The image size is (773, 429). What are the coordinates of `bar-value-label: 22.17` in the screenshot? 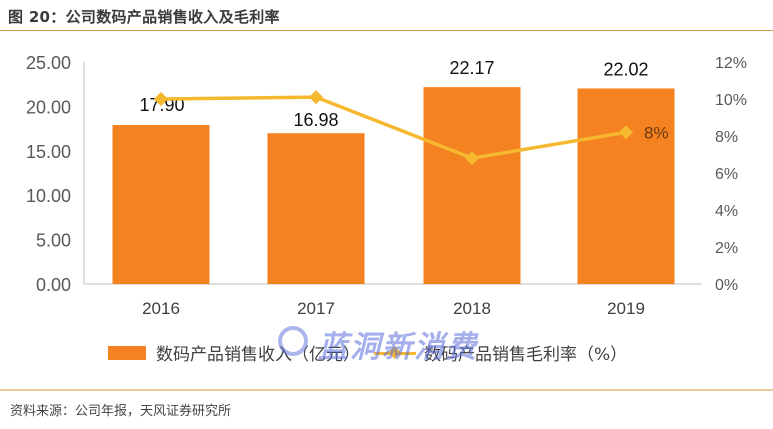 It's located at (471, 68).